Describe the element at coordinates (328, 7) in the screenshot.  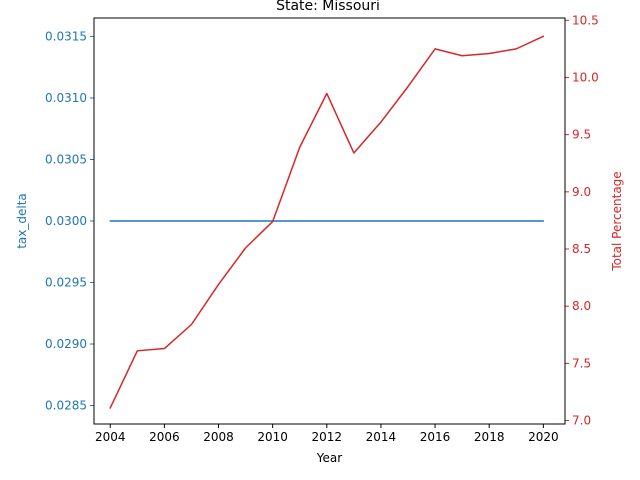
I see `chart-title: State: Missouri` at that location.